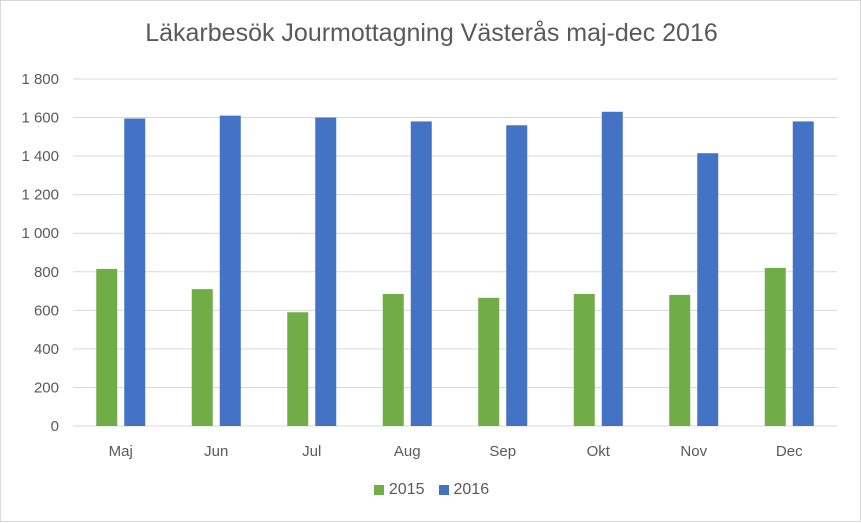  I want to click on x-tick-label: Sep, so click(502, 451).